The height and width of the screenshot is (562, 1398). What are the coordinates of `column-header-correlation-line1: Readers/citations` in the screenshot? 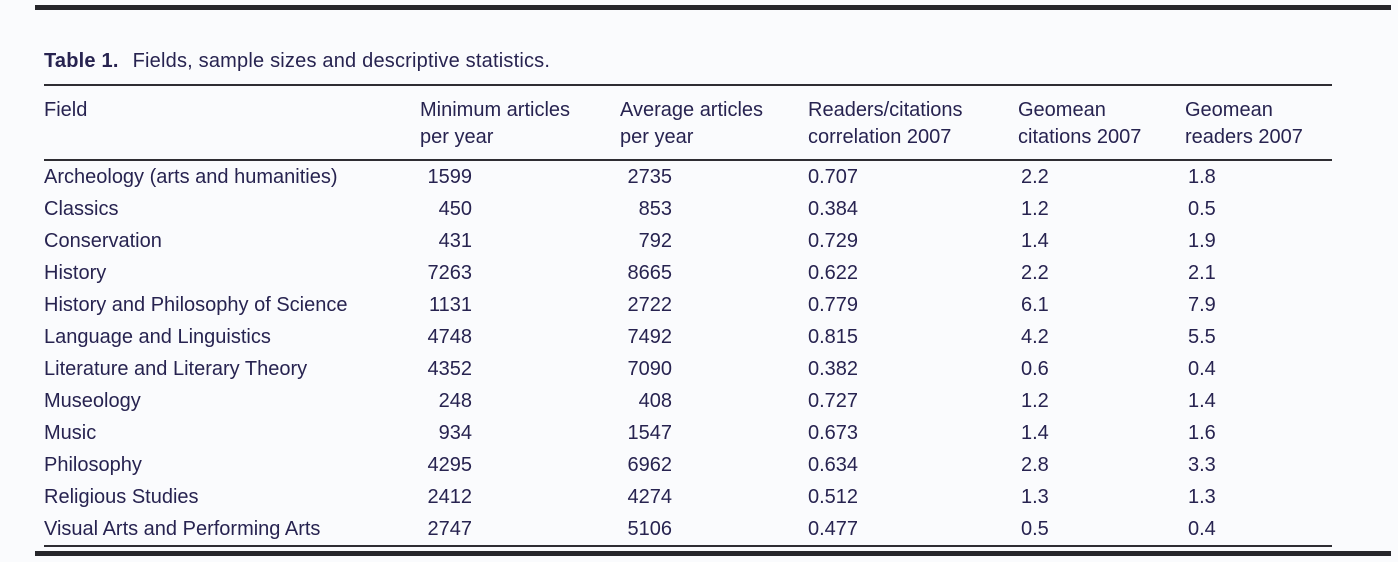 It's located at (885, 110).